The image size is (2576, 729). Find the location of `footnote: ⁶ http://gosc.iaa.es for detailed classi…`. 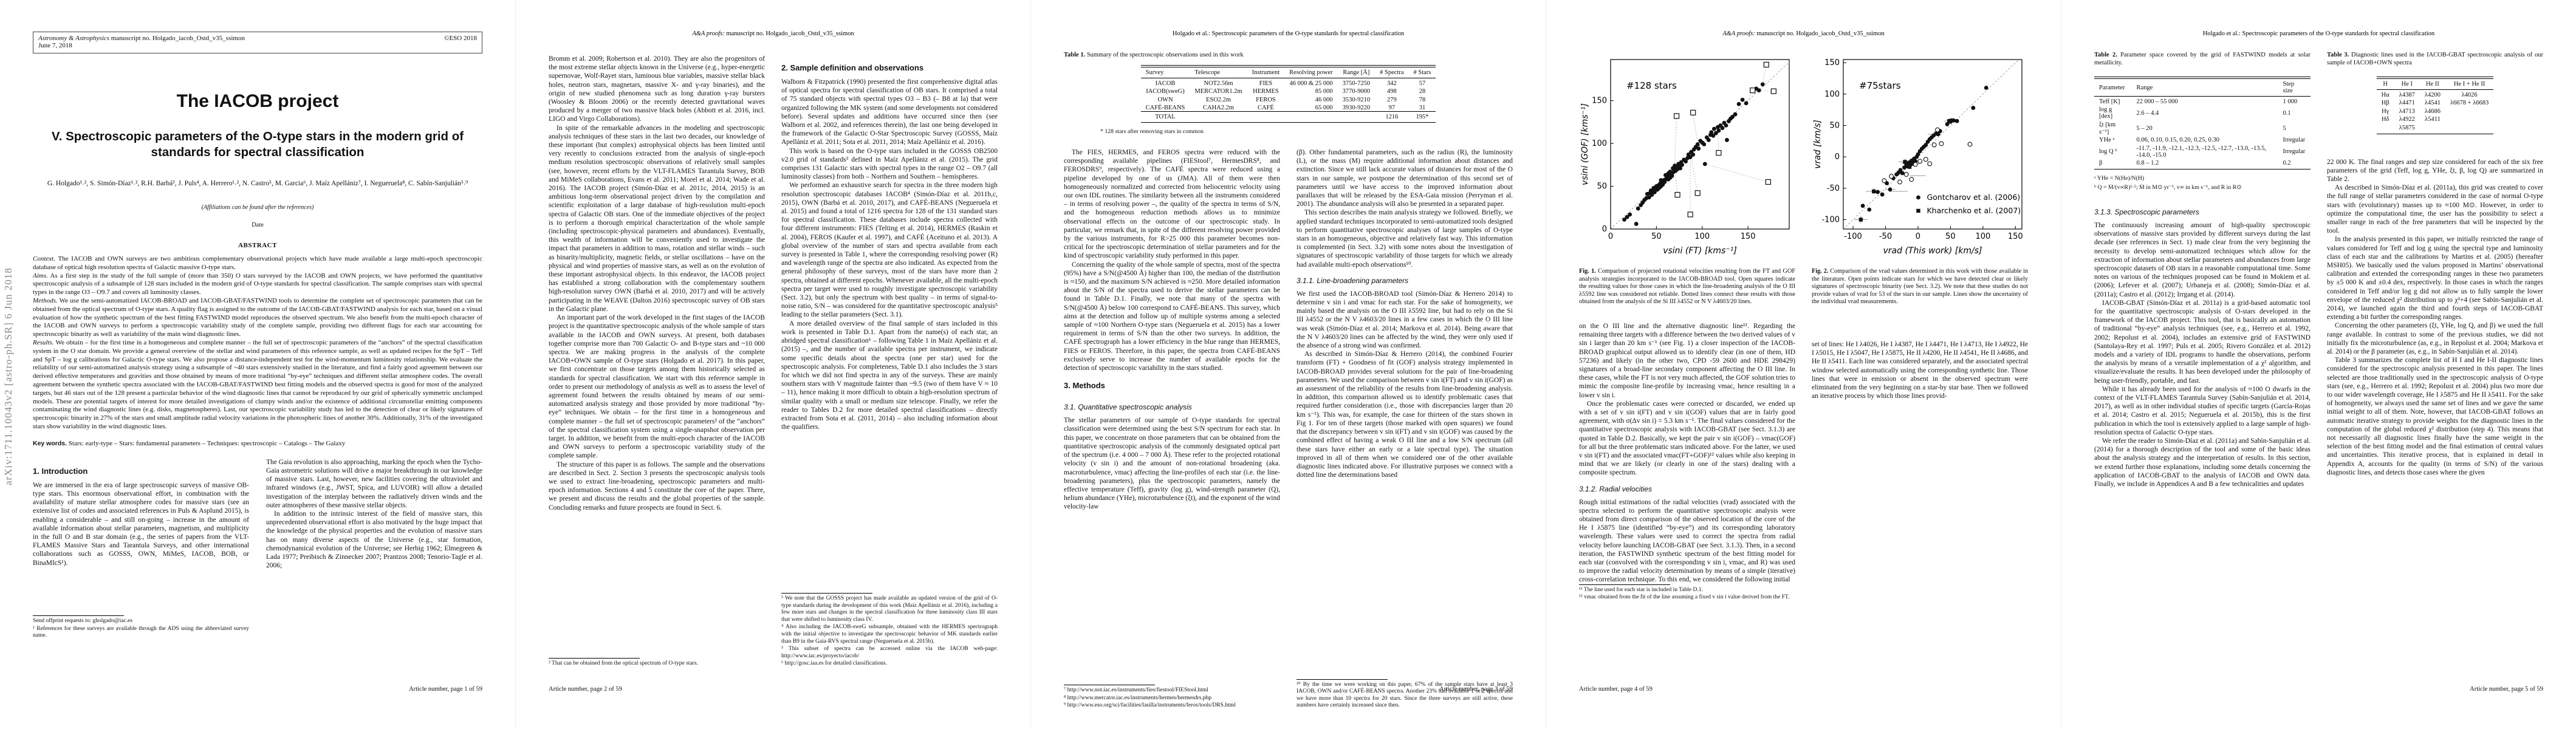

footnote: ⁶ http://gosc.iaa.es for detailed classi… is located at coordinates (834, 663).